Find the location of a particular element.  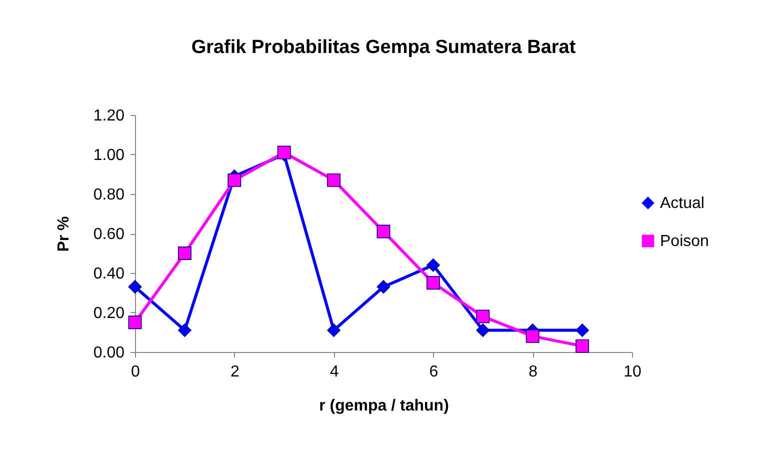

x-tick-label: 6 is located at coordinates (433, 372).